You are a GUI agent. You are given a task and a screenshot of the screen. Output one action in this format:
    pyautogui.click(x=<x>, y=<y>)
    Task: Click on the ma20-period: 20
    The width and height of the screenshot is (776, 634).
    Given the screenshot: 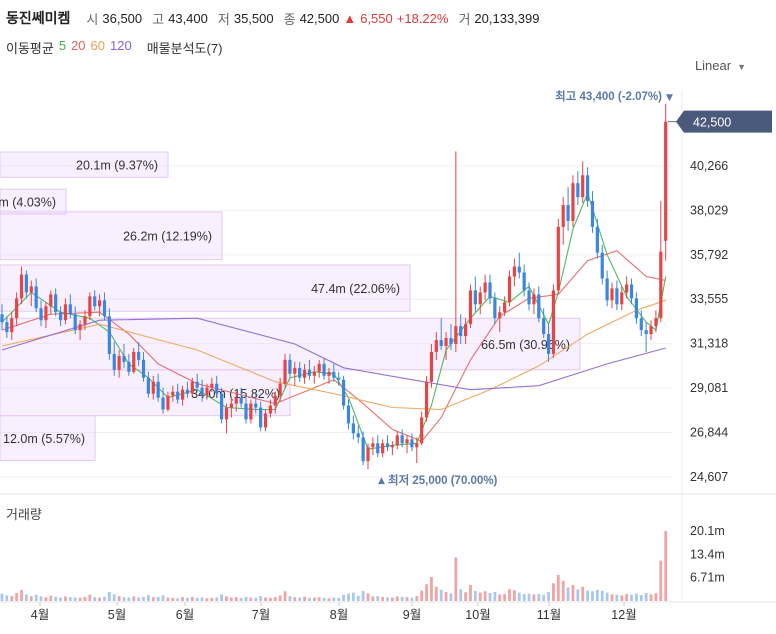 What is the action you would take?
    pyautogui.click(x=78, y=45)
    